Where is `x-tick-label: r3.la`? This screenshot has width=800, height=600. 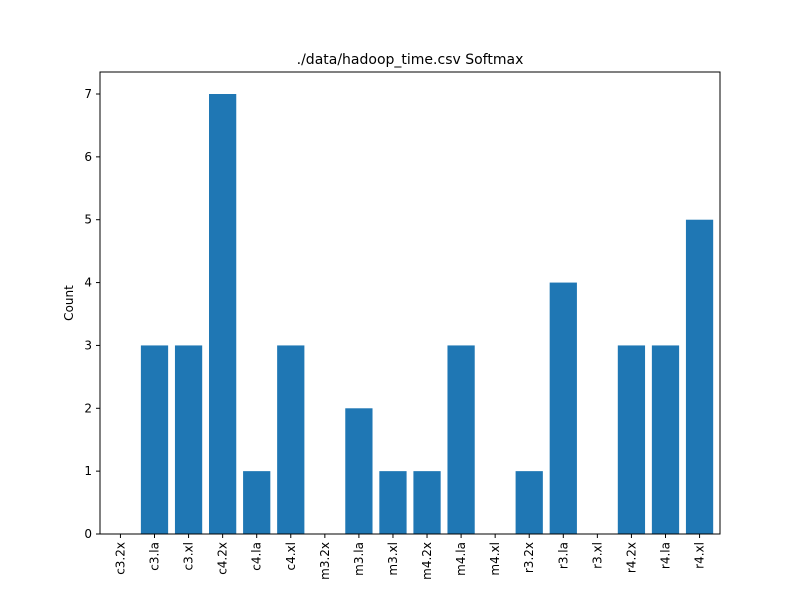
x-tick-label: r3.la is located at coordinates (563, 555).